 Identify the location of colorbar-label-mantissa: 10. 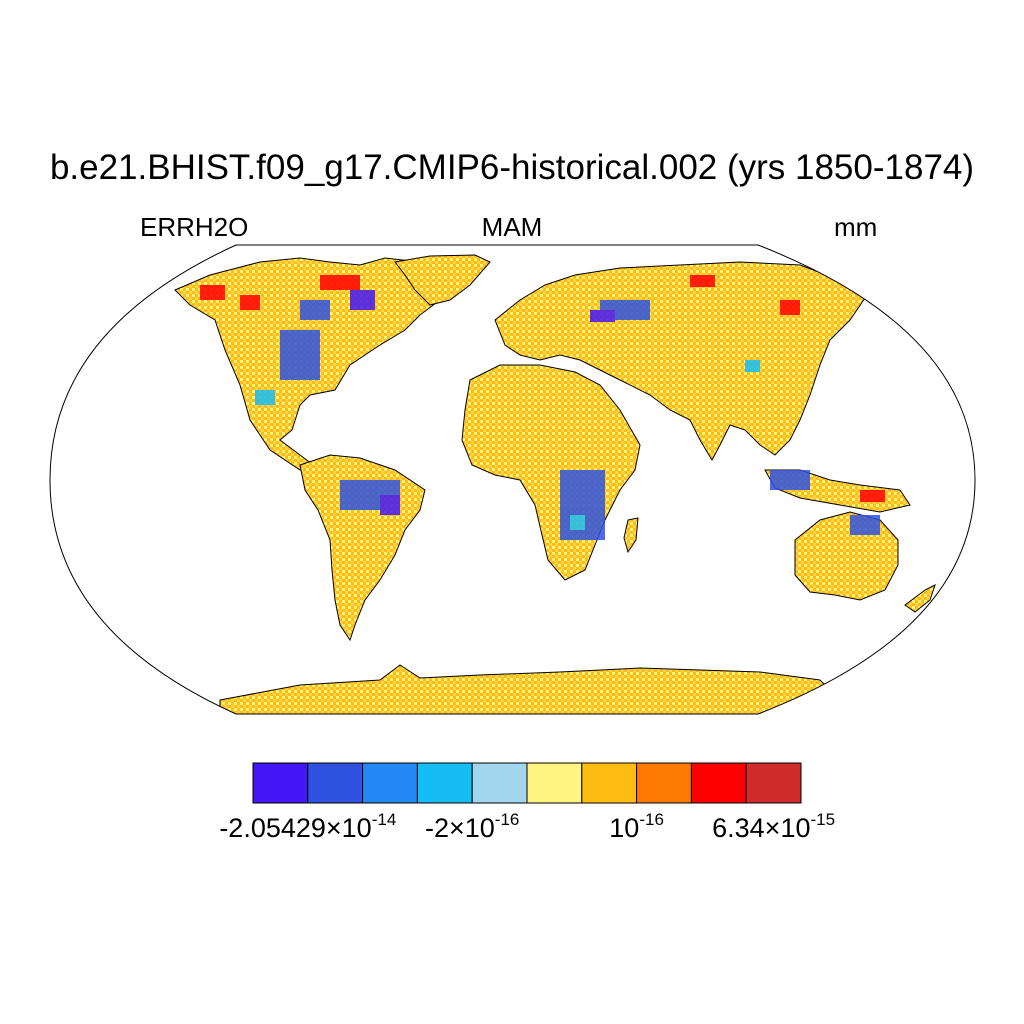
(624, 828).